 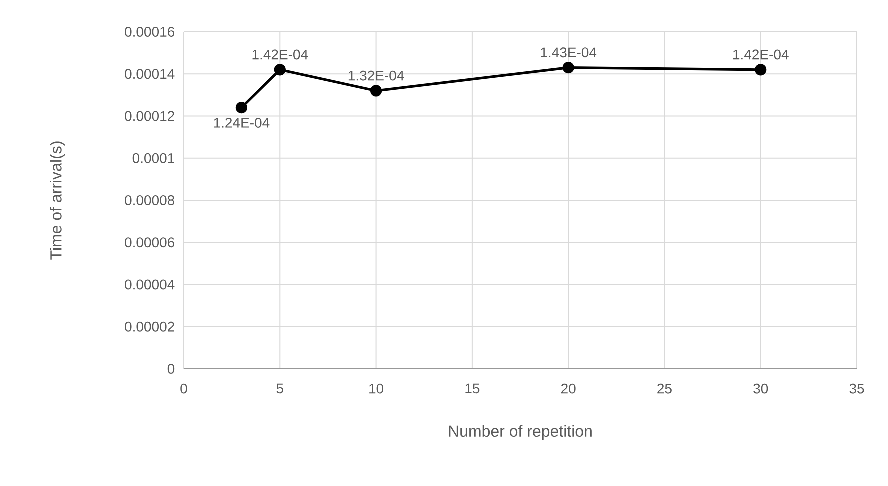 What do you see at coordinates (569, 53) in the screenshot?
I see `data-label: 1.43E-04` at bounding box center [569, 53].